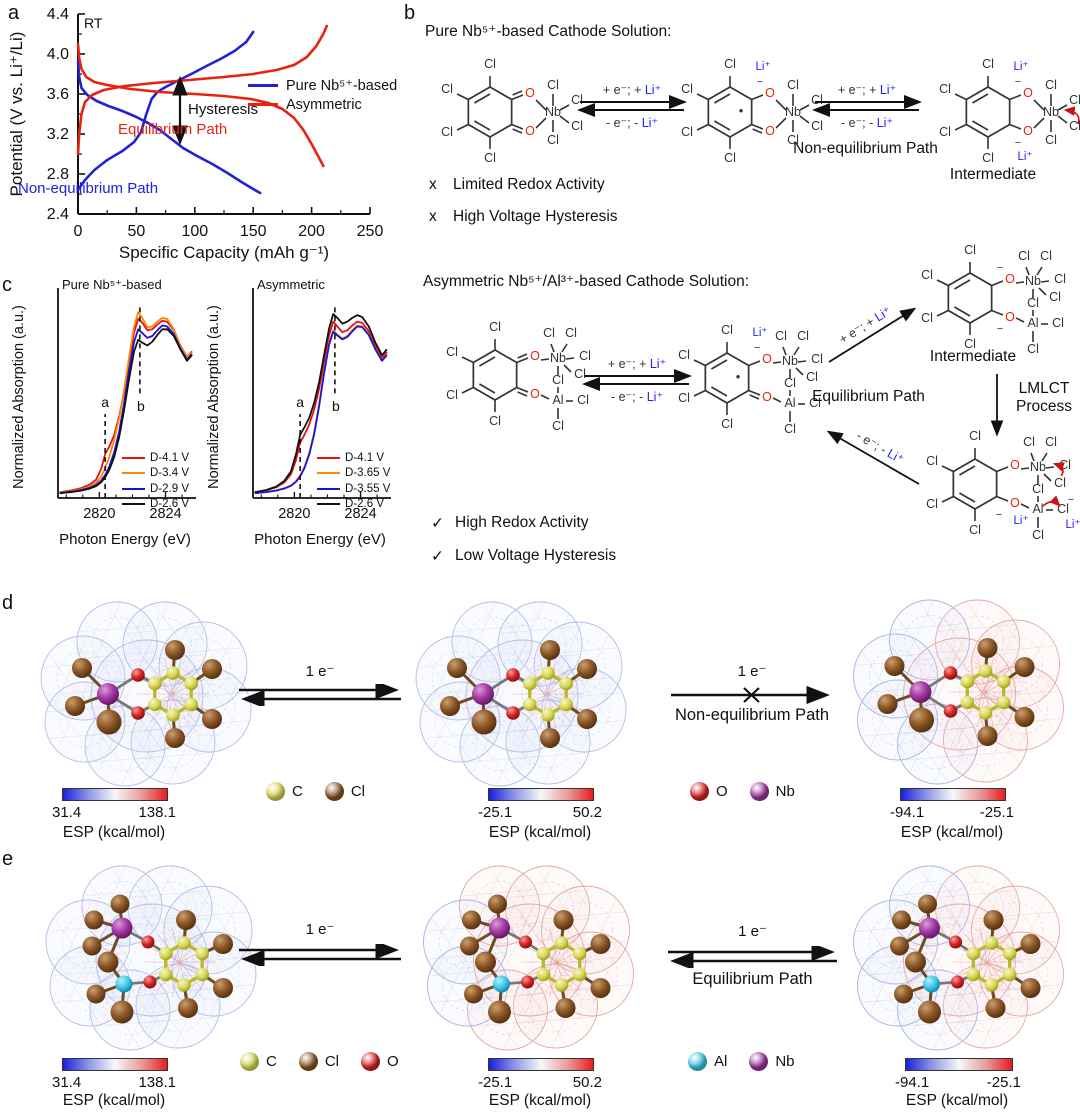  What do you see at coordinates (521, 694) in the screenshot?
I see `esp-molecule-d-neutral` at bounding box center [521, 694].